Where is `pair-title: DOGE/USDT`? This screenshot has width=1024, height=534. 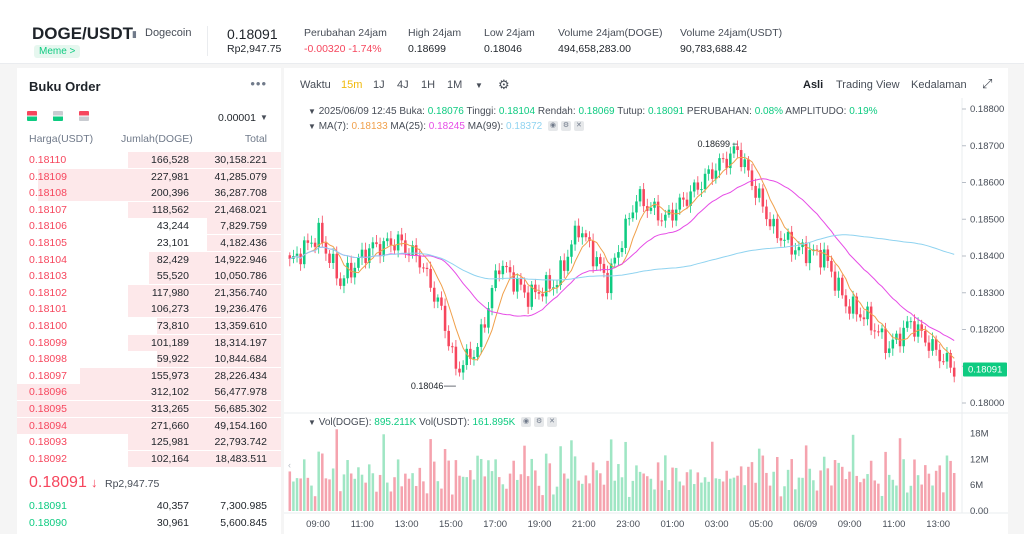 pair-title: DOGE/USDT is located at coordinates (83, 33).